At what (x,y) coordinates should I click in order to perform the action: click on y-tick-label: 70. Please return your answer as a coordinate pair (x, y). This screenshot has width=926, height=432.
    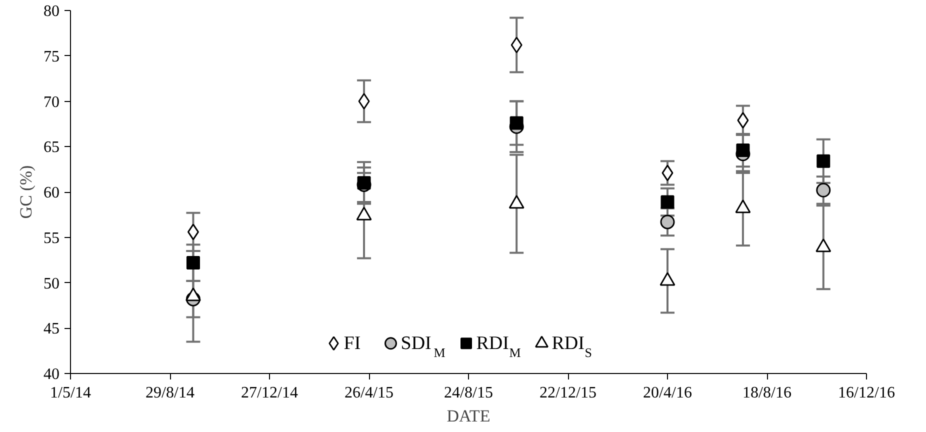
    Looking at the image, I should click on (52, 102).